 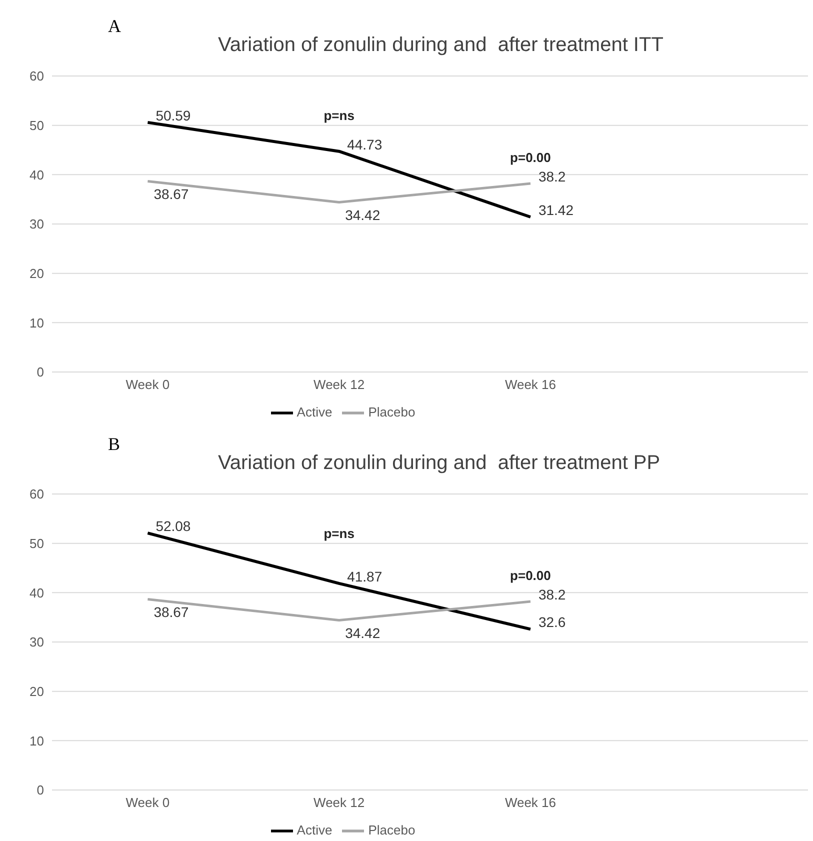 What do you see at coordinates (364, 144) in the screenshot?
I see `data-label: 44.73` at bounding box center [364, 144].